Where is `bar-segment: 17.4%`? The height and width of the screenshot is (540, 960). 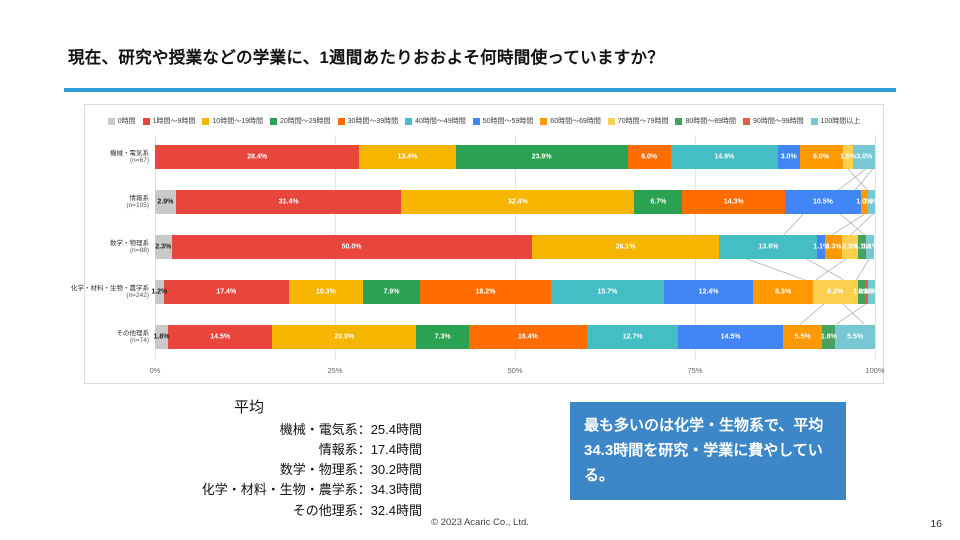 bar-segment: 17.4% is located at coordinates (226, 291).